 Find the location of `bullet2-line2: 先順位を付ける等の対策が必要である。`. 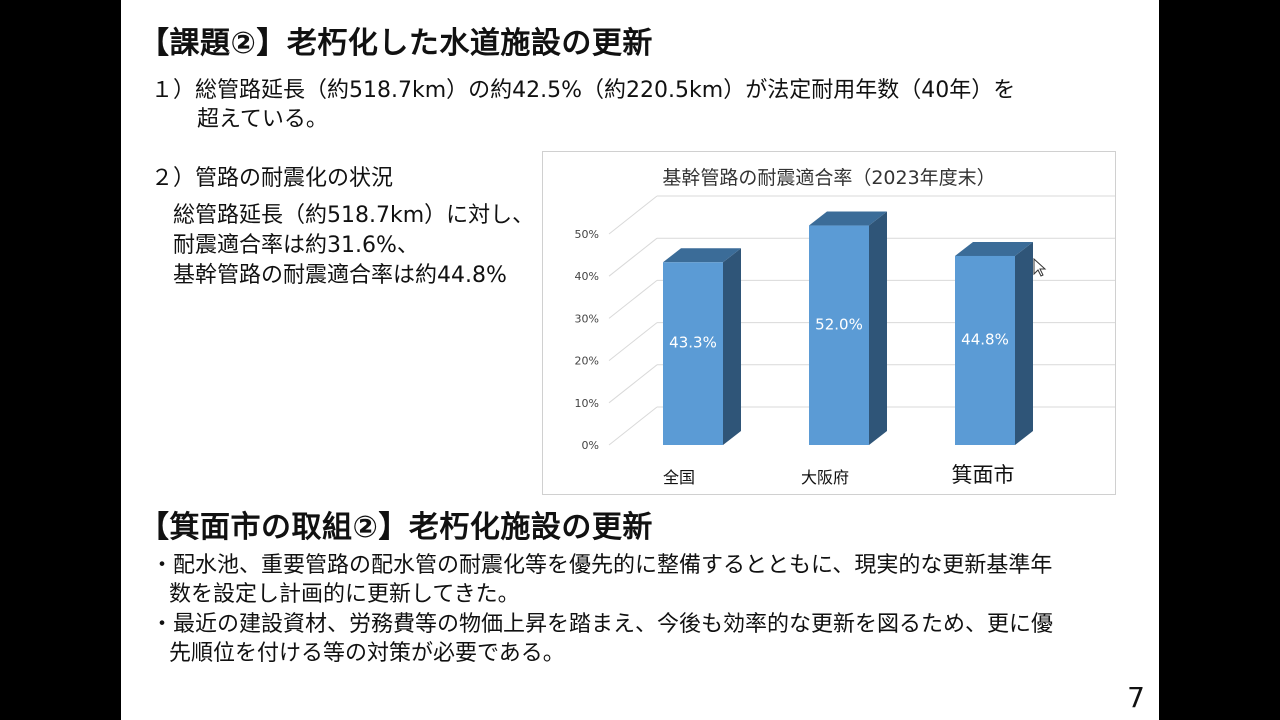

bullet2-line2: 先順位を付ける等の対策が必要である。 is located at coordinates (367, 653).